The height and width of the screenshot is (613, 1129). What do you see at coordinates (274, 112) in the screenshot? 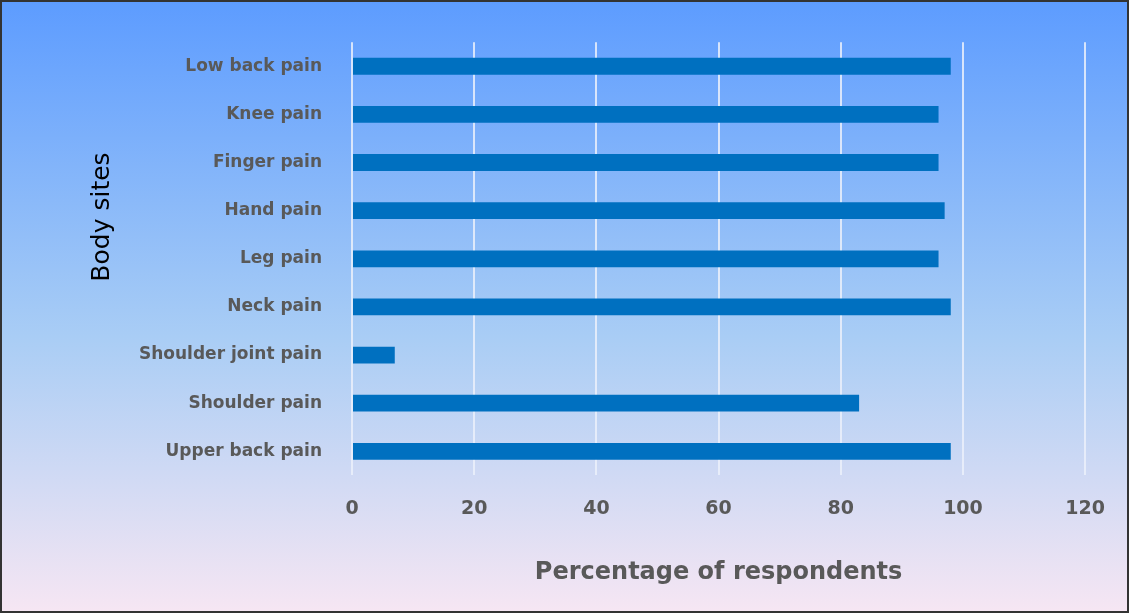
I see `y-tick-label: Knee pain` at bounding box center [274, 112].